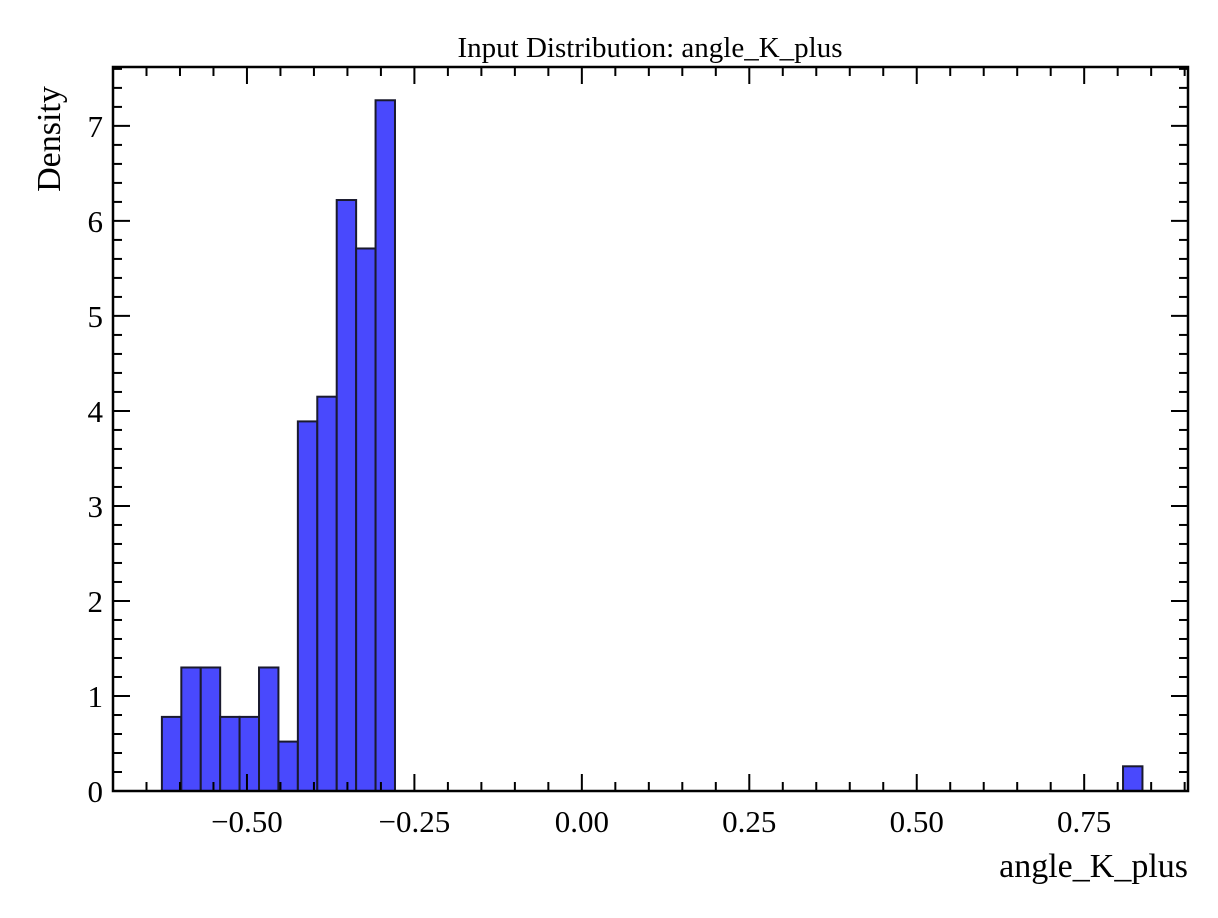 This screenshot has height=918, width=1218. Describe the element at coordinates (1084, 821) in the screenshot. I see `x-tick-label-5: 0.75` at that location.